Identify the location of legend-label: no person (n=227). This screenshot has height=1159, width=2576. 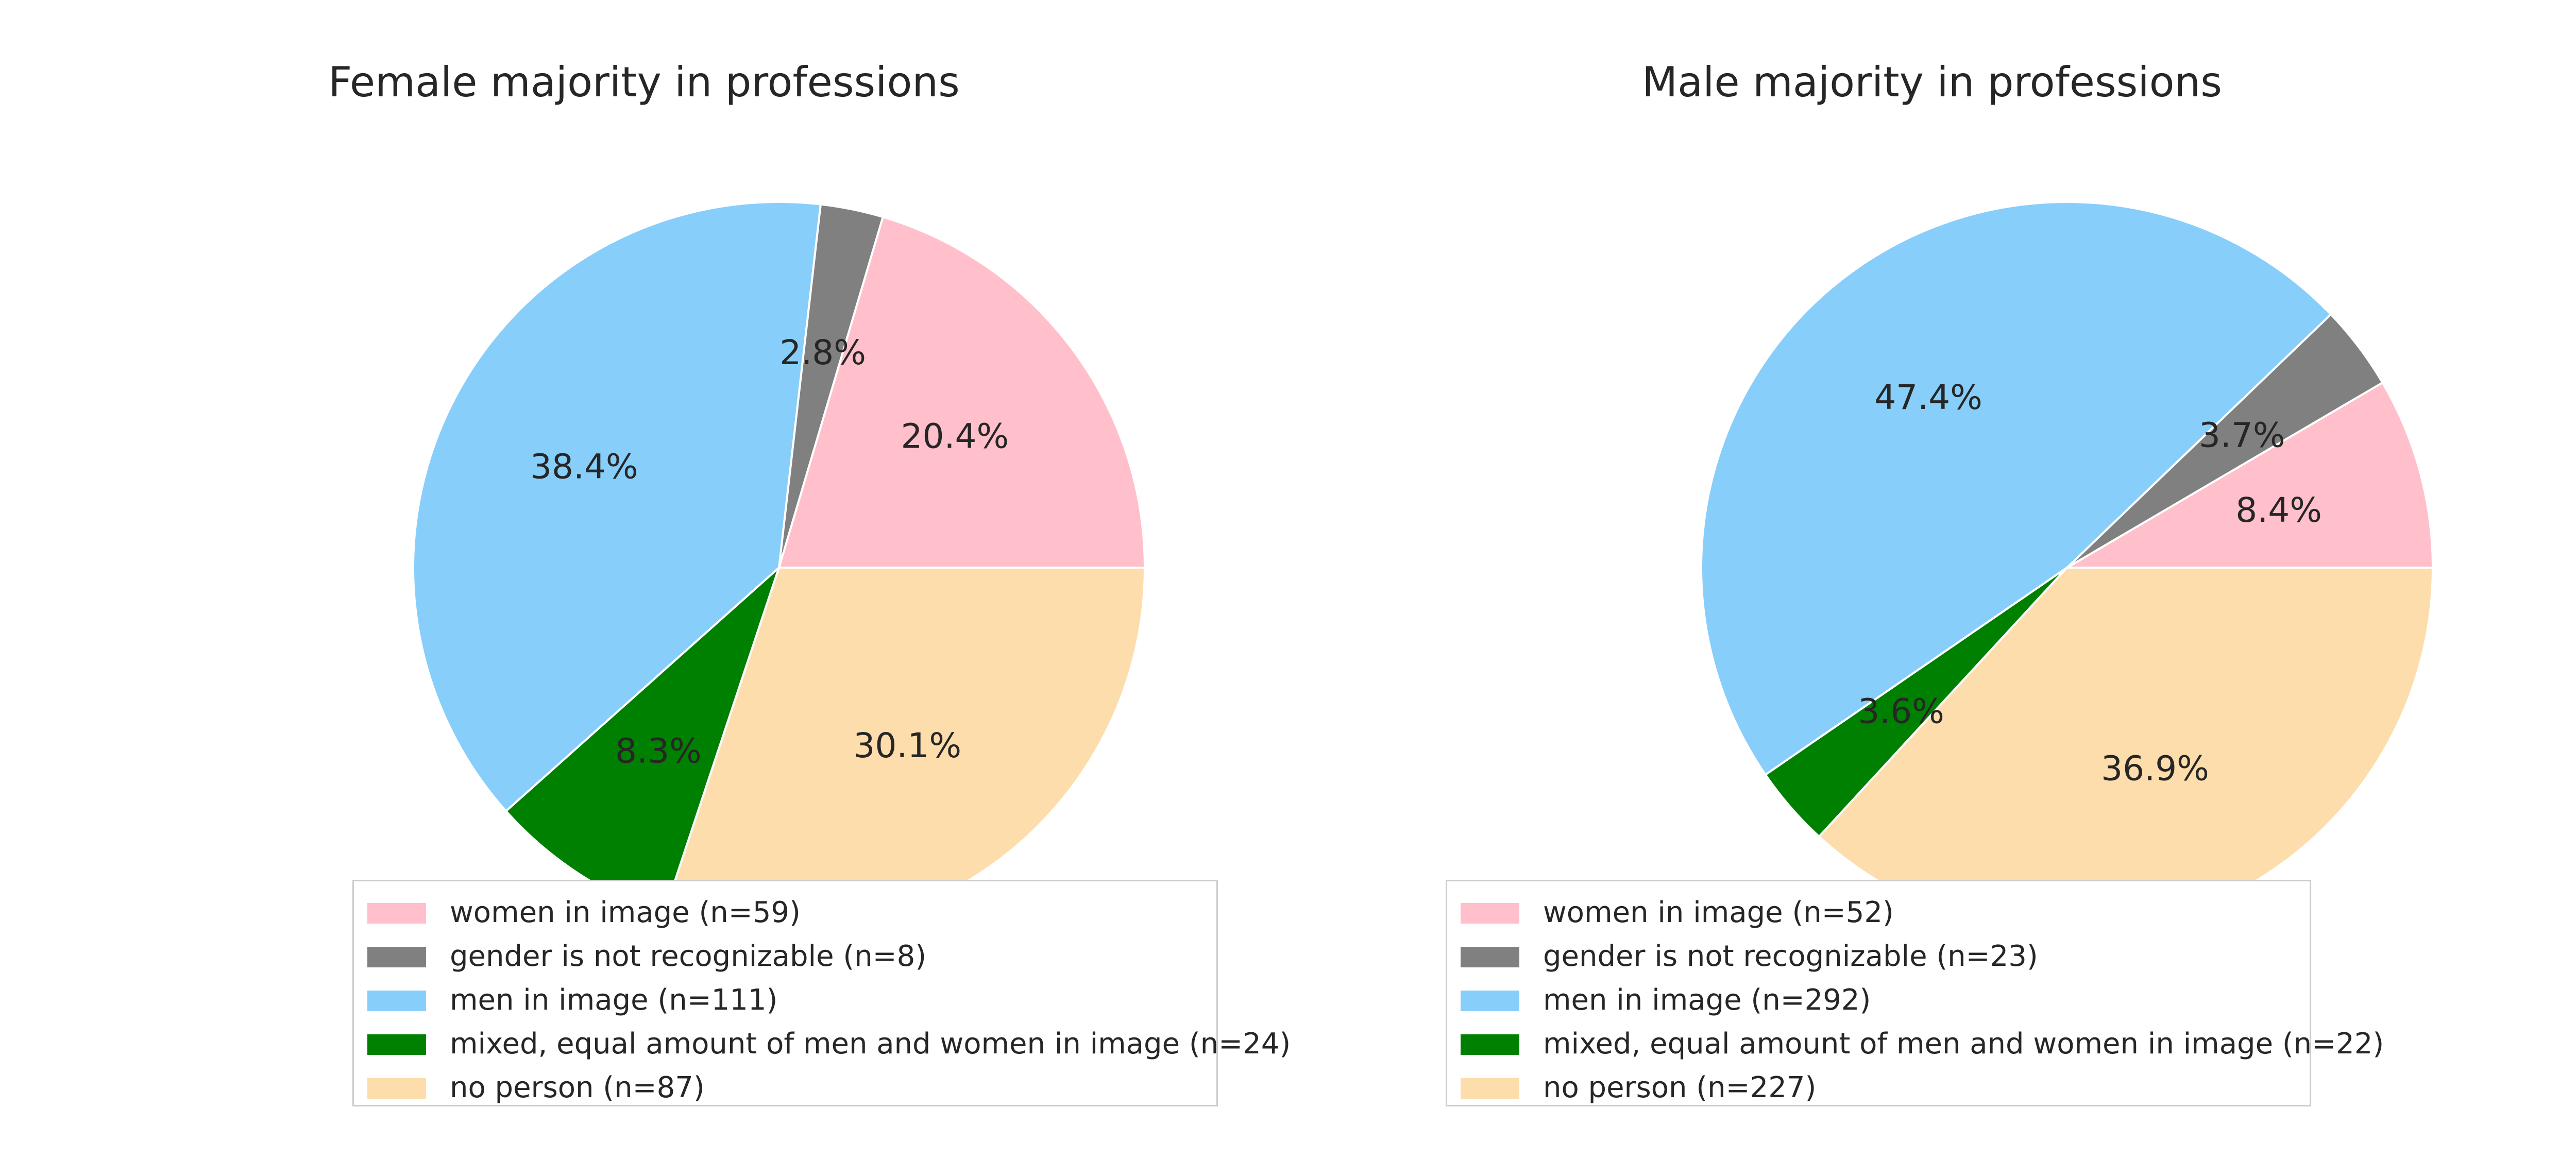
(1680, 1087).